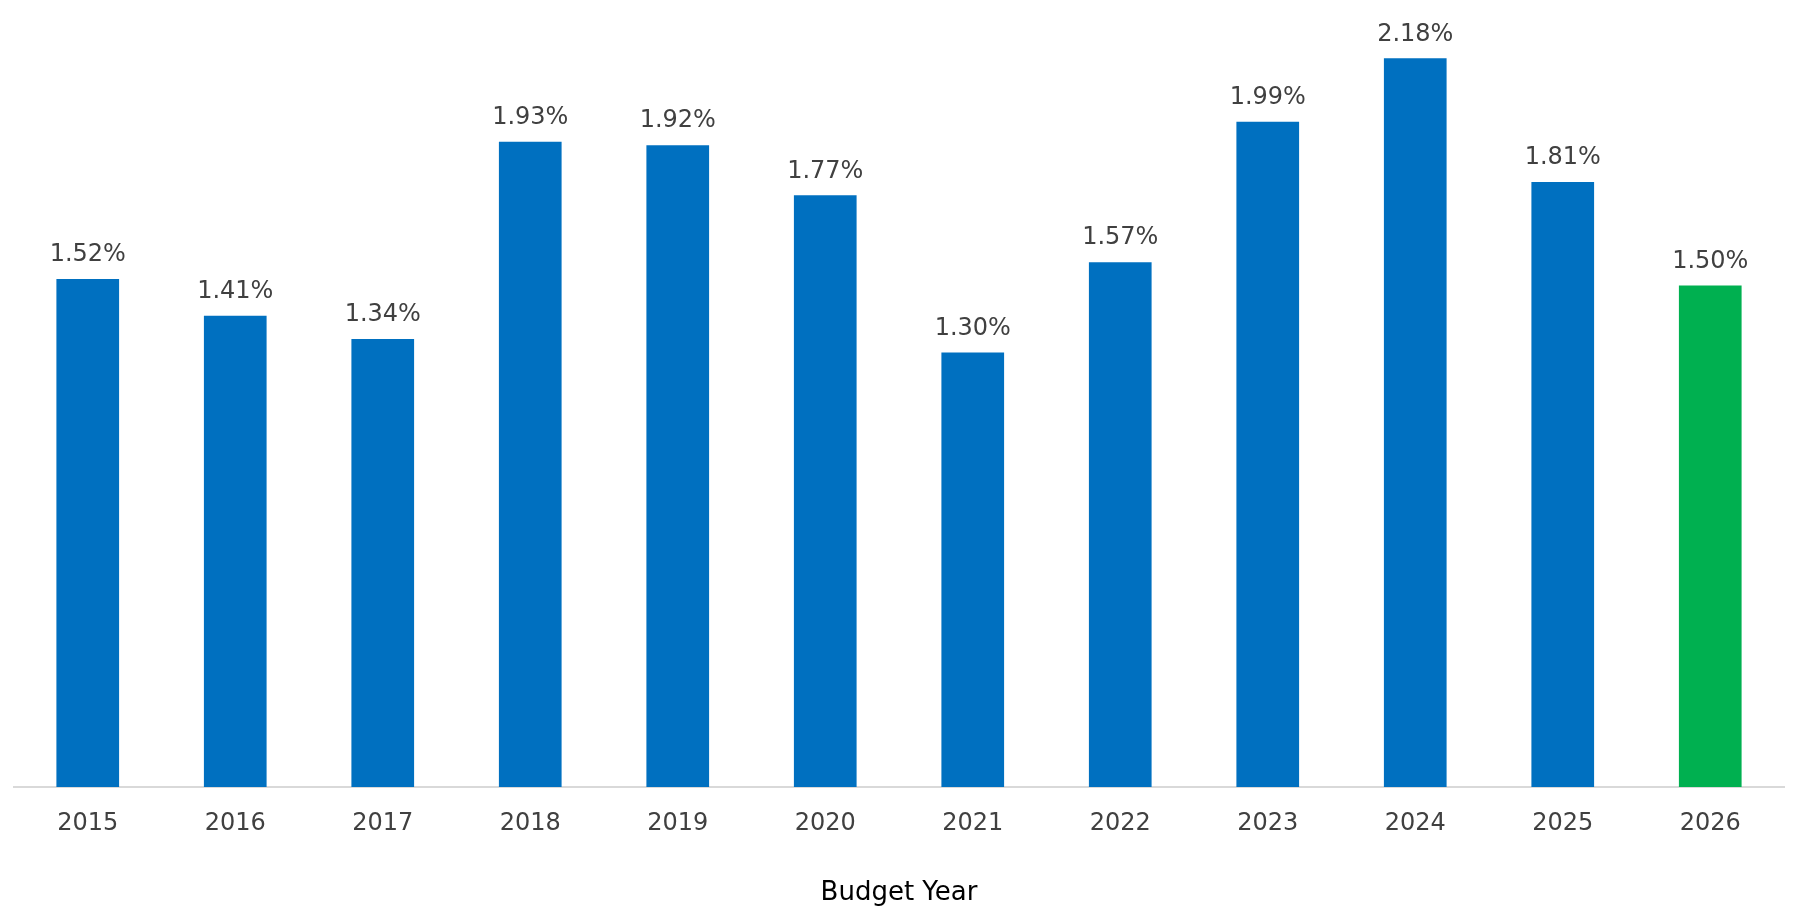 This screenshot has height=923, width=1798. I want to click on data-label: 1.92%, so click(677, 119).